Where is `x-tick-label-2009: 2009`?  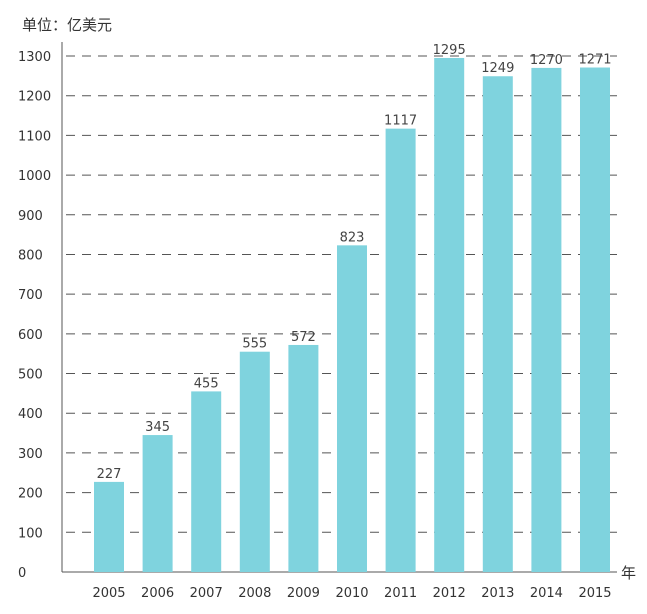 x-tick-label-2009: 2009 is located at coordinates (303, 593).